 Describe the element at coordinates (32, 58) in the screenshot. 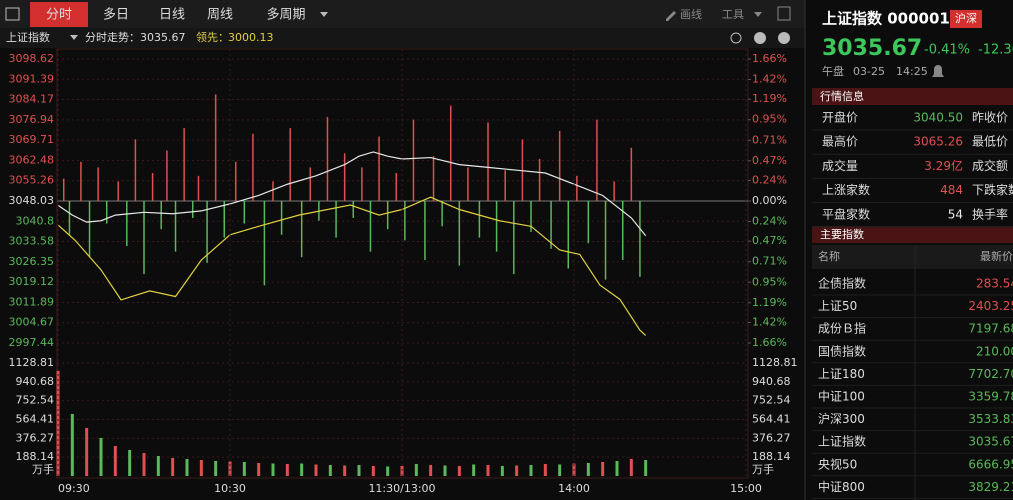

I see `y-tick-label: 3098.62` at that location.